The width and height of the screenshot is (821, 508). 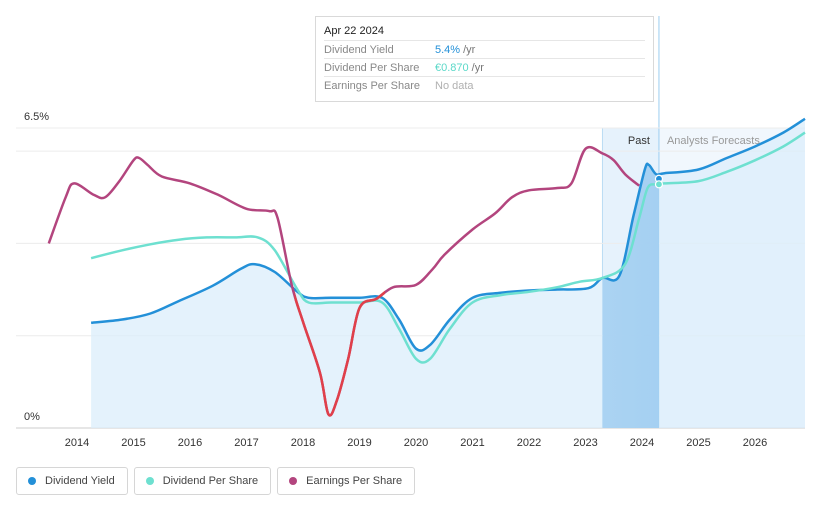 I want to click on x-tick-label: 2025, so click(x=698, y=443).